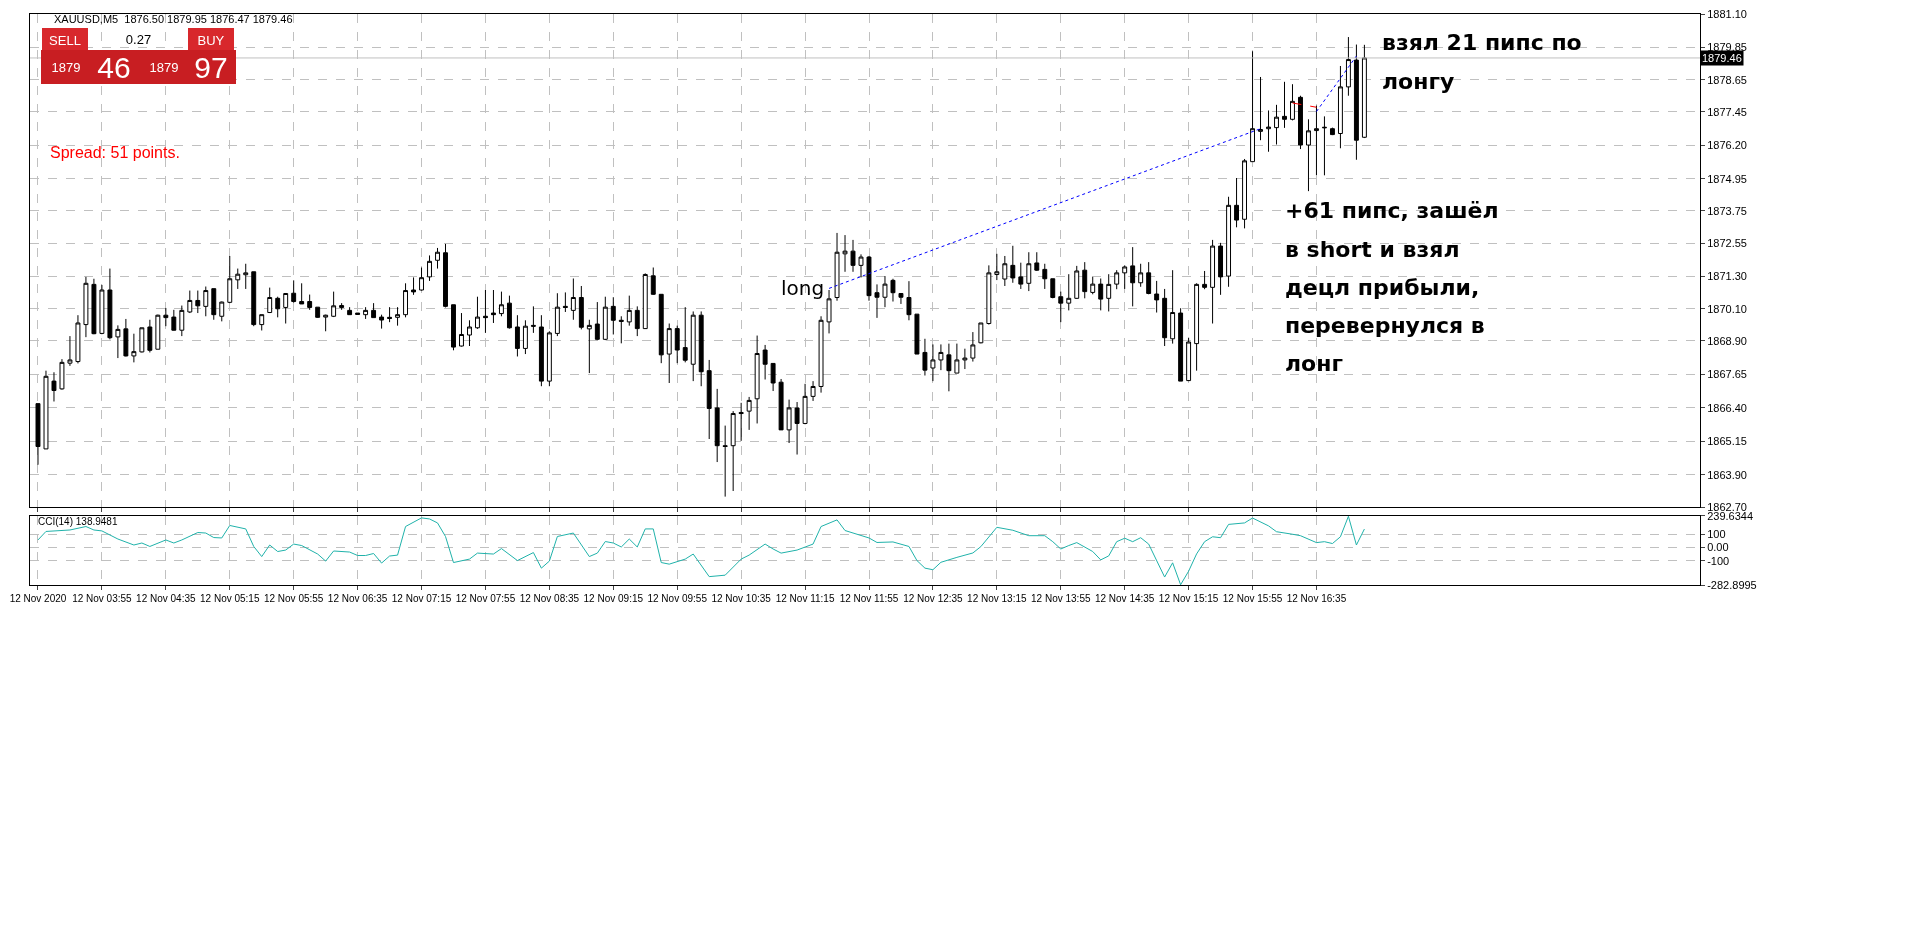  Describe the element at coordinates (1727, 13) in the screenshot. I see `y-tick-label: 1881.10` at that location.